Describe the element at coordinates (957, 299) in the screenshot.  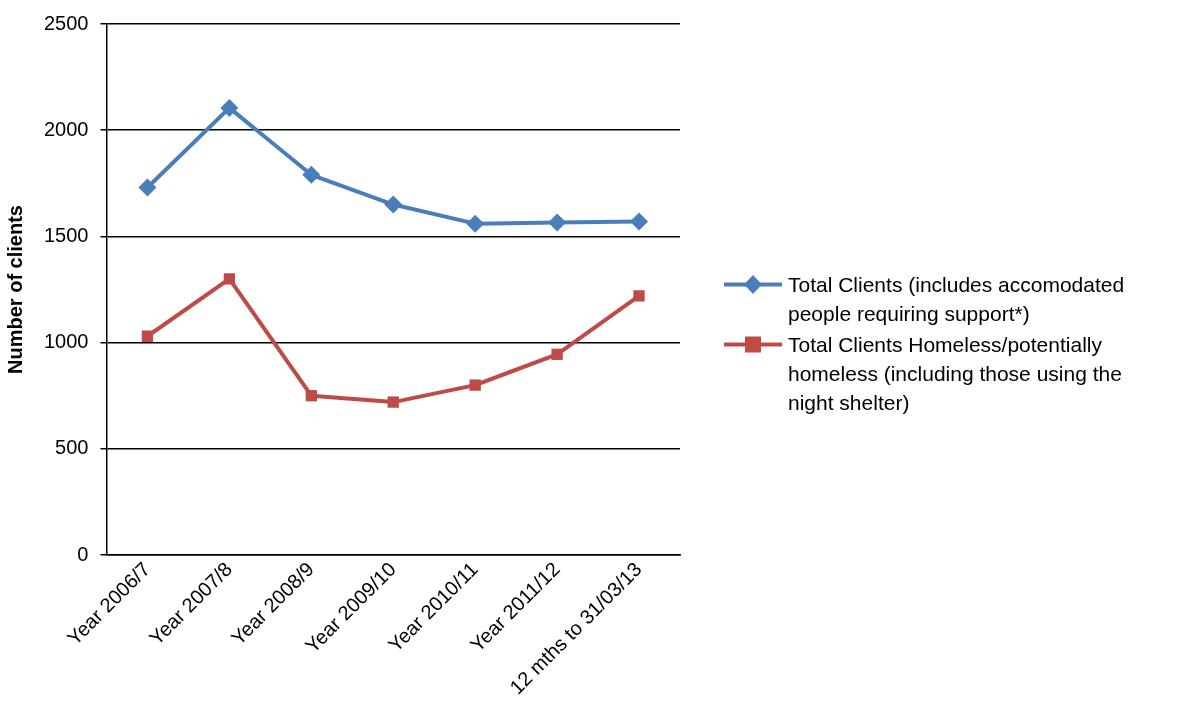
I see `legend-label: Total Clients (includes accomodated people requiring support*)` at that location.